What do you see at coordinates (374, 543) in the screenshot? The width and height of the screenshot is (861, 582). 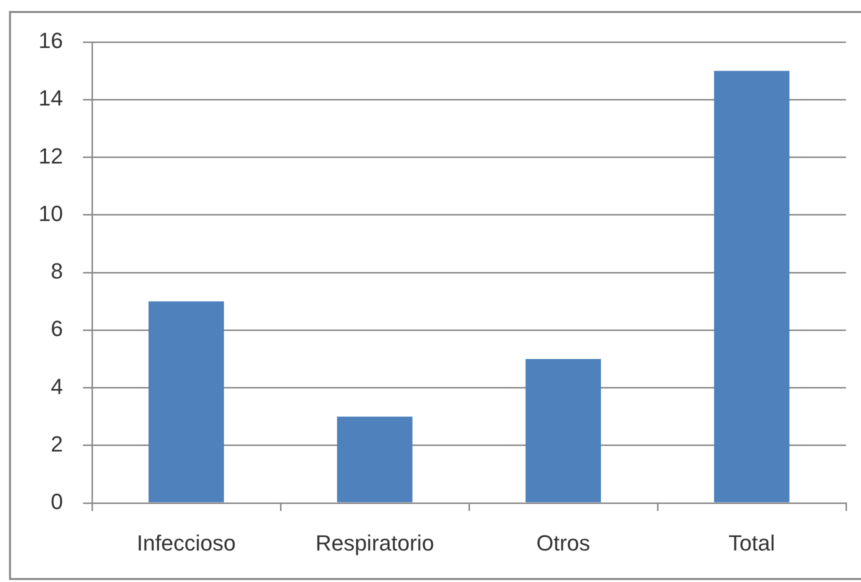 I see `x-tick-label: Respiratorio` at bounding box center [374, 543].